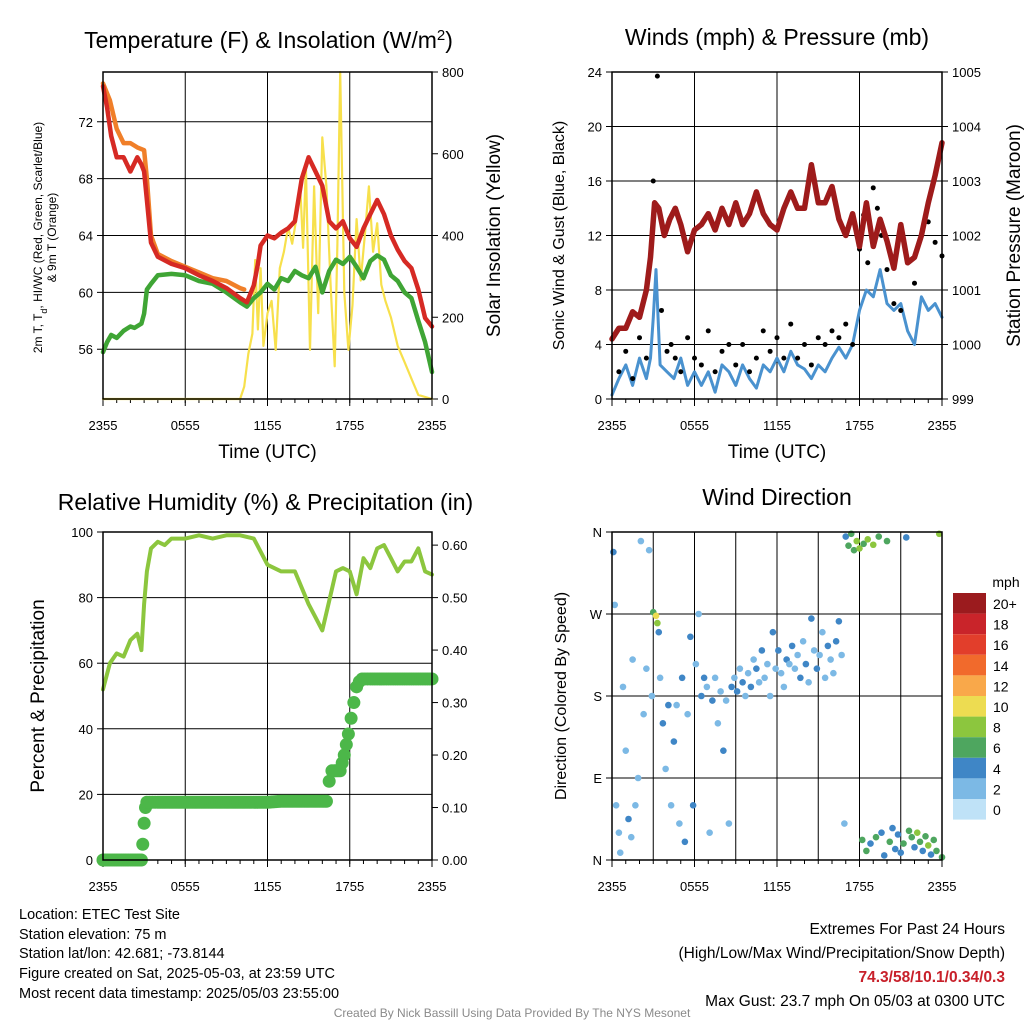 The width and height of the screenshot is (1024, 1024). What do you see at coordinates (598, 345) in the screenshot?
I see `y-tick-label: 4` at bounding box center [598, 345].